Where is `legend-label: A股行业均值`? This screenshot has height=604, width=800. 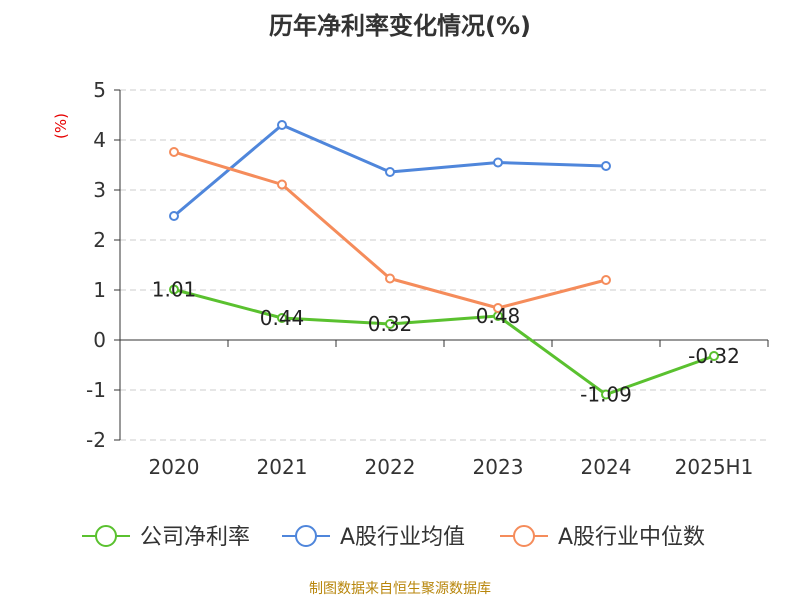
legend-label: A股行业均值 is located at coordinates (402, 537).